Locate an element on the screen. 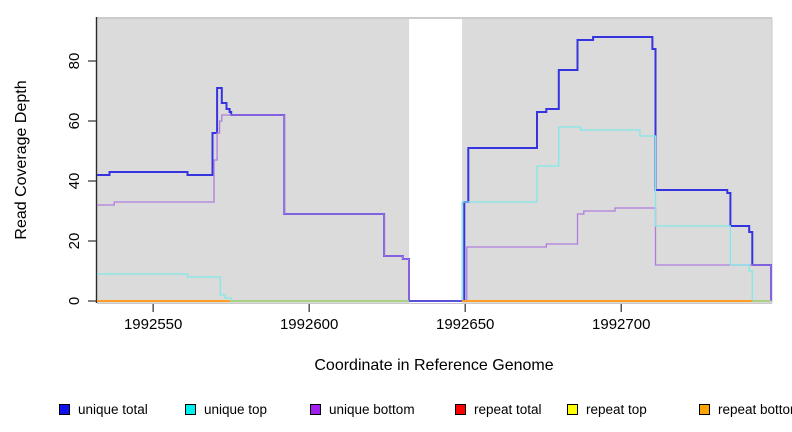  x-tick-label: 1992700 is located at coordinates (621, 324).